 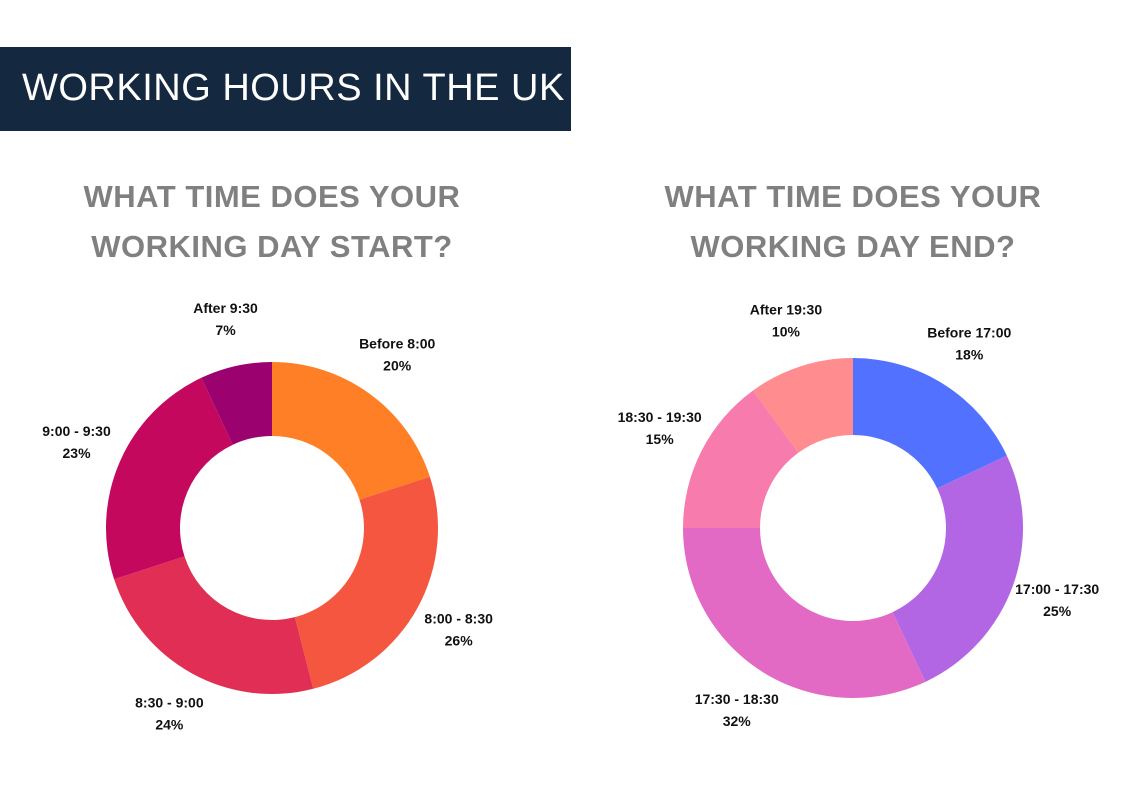 What do you see at coordinates (660, 417) in the screenshot?
I see `slice-label: 18:30 - 19:30` at bounding box center [660, 417].